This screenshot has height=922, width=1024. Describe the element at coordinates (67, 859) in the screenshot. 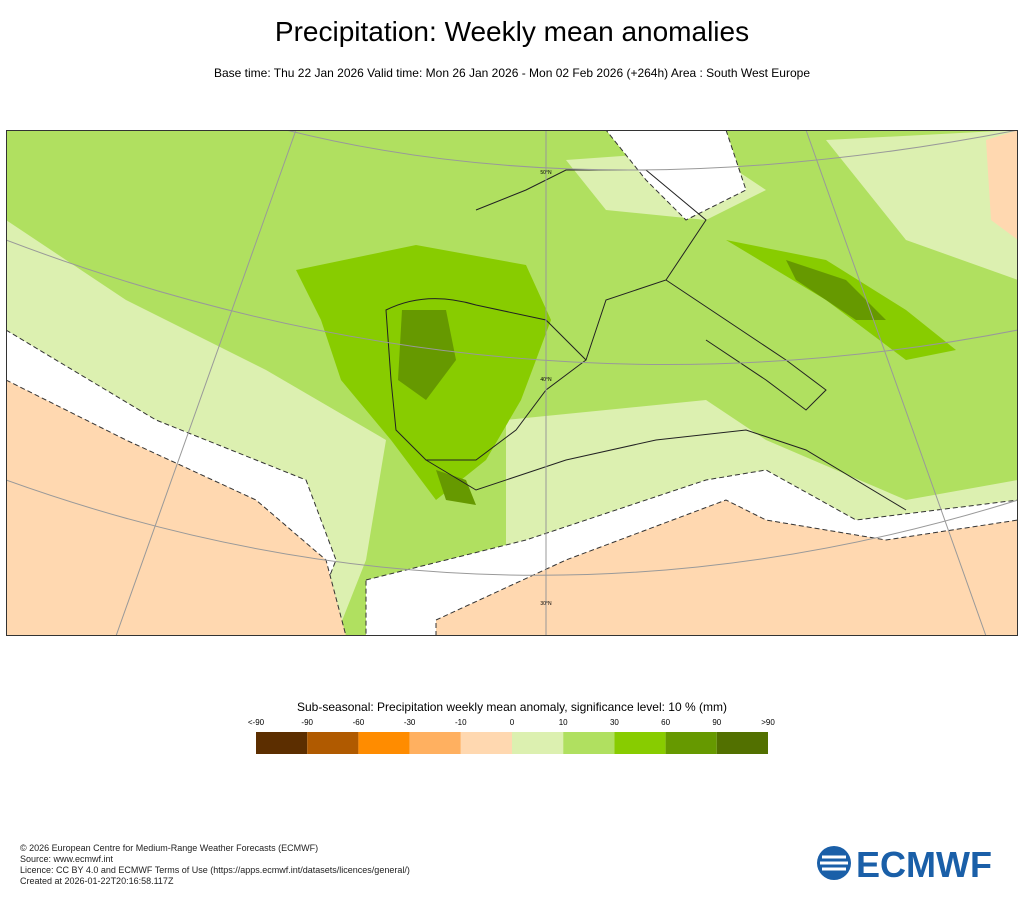

I see `footer-line: Source: www.ecmwf.int` at that location.